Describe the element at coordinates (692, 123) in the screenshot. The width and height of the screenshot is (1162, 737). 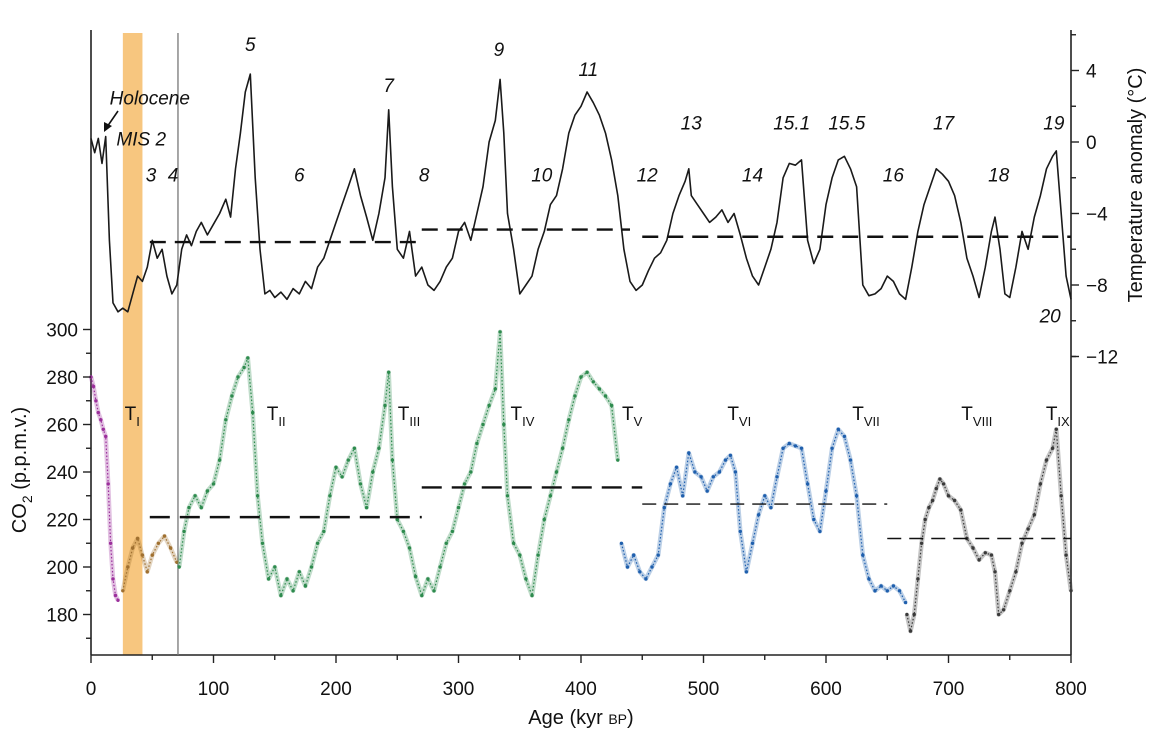
I see `mis-stage-label: 13` at that location.